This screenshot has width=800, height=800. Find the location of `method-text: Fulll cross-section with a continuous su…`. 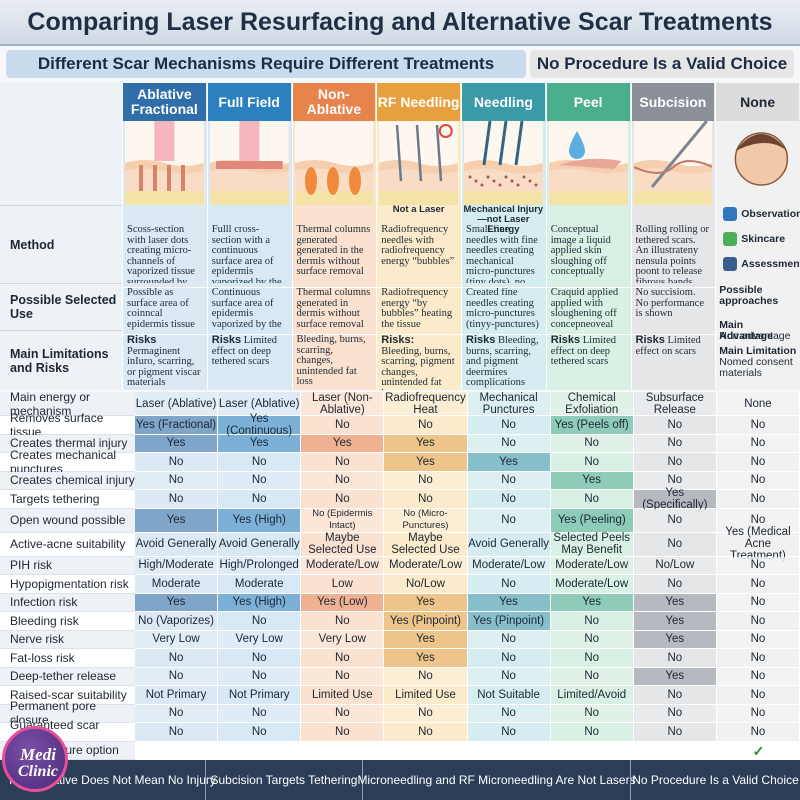

method-text: Fulll cross-section with a continuous su… is located at coordinates (249, 254).